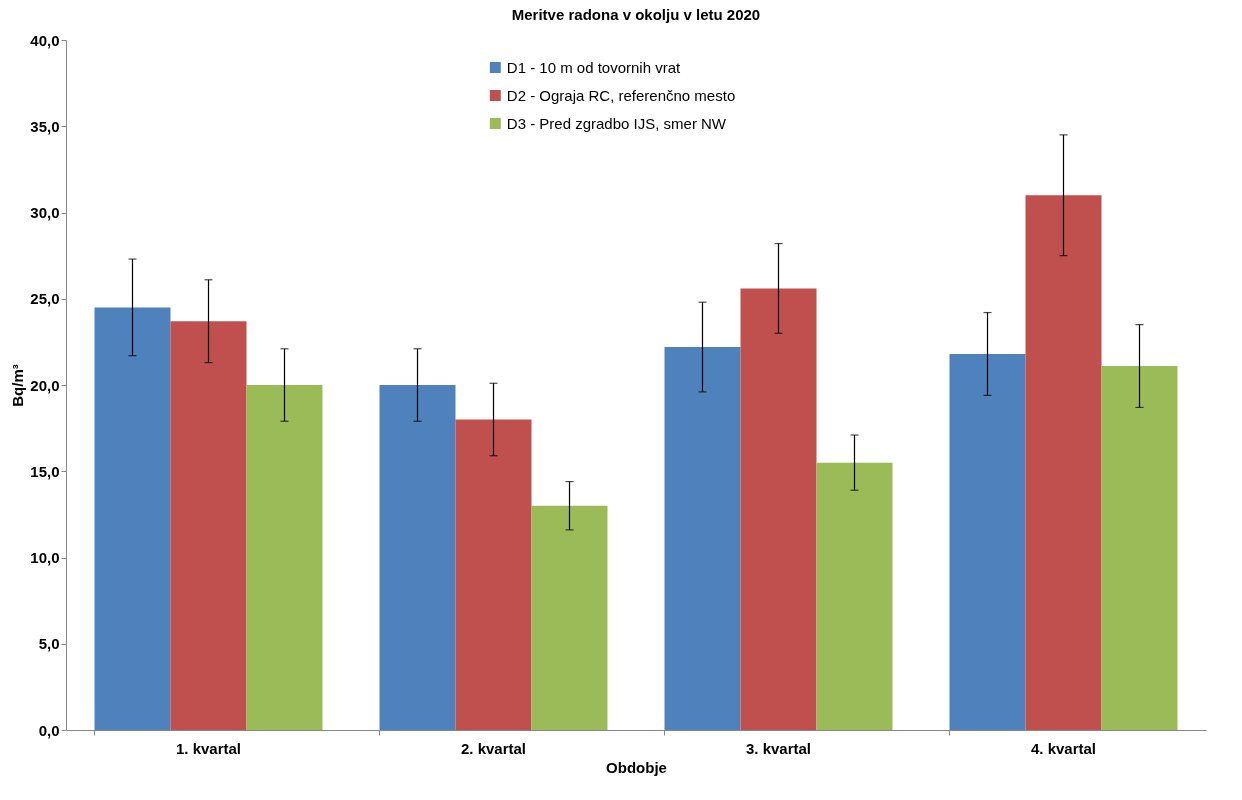 The width and height of the screenshot is (1242, 800). Describe the element at coordinates (208, 748) in the screenshot. I see `x-tick-label: 1. kvartal` at that location.